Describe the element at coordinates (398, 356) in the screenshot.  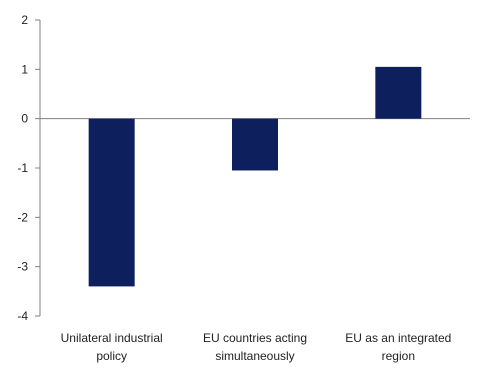
I see `x-category-label: region` at that location.